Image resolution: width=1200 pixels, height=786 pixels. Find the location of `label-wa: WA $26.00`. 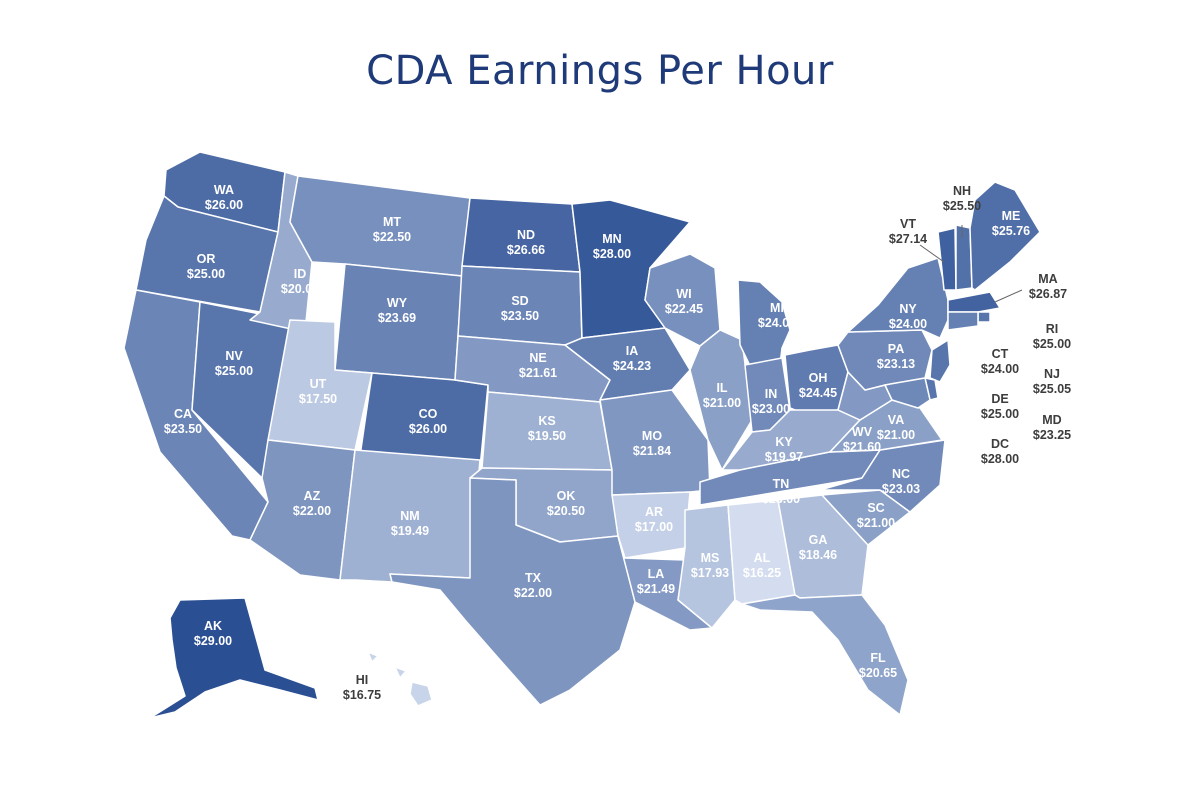

label-wa: WA $26.00 is located at coordinates (224, 197).